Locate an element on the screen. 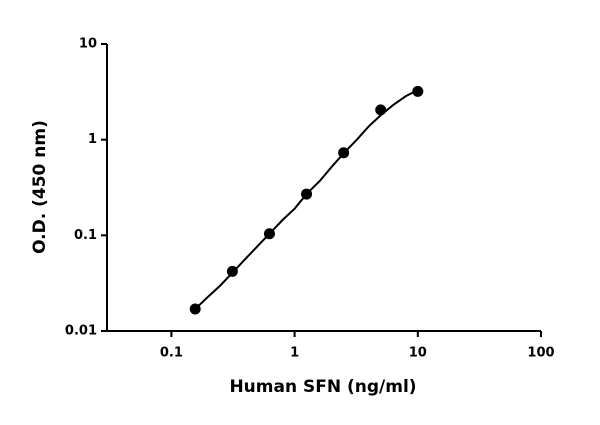 Image resolution: width=600 pixels, height=425 pixels. y-tick-label: 10 is located at coordinates (88, 44).